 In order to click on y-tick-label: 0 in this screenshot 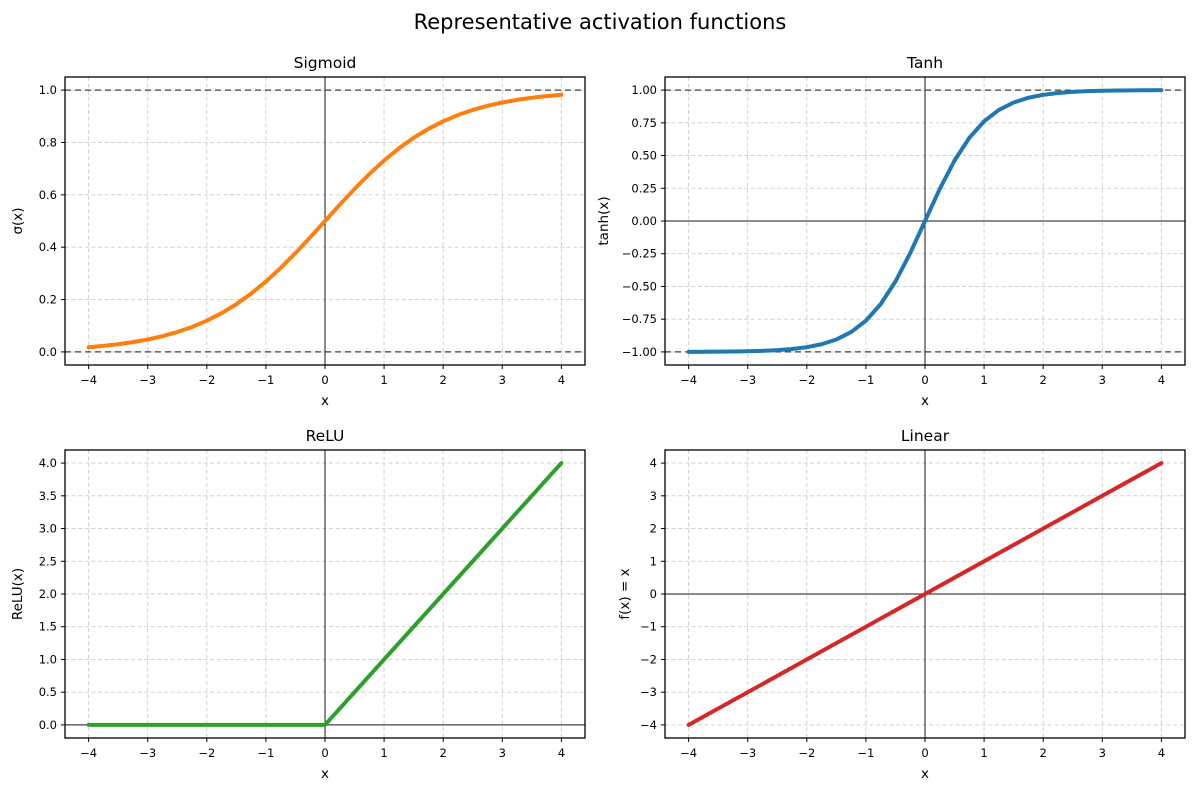, I will do `click(653, 594)`.